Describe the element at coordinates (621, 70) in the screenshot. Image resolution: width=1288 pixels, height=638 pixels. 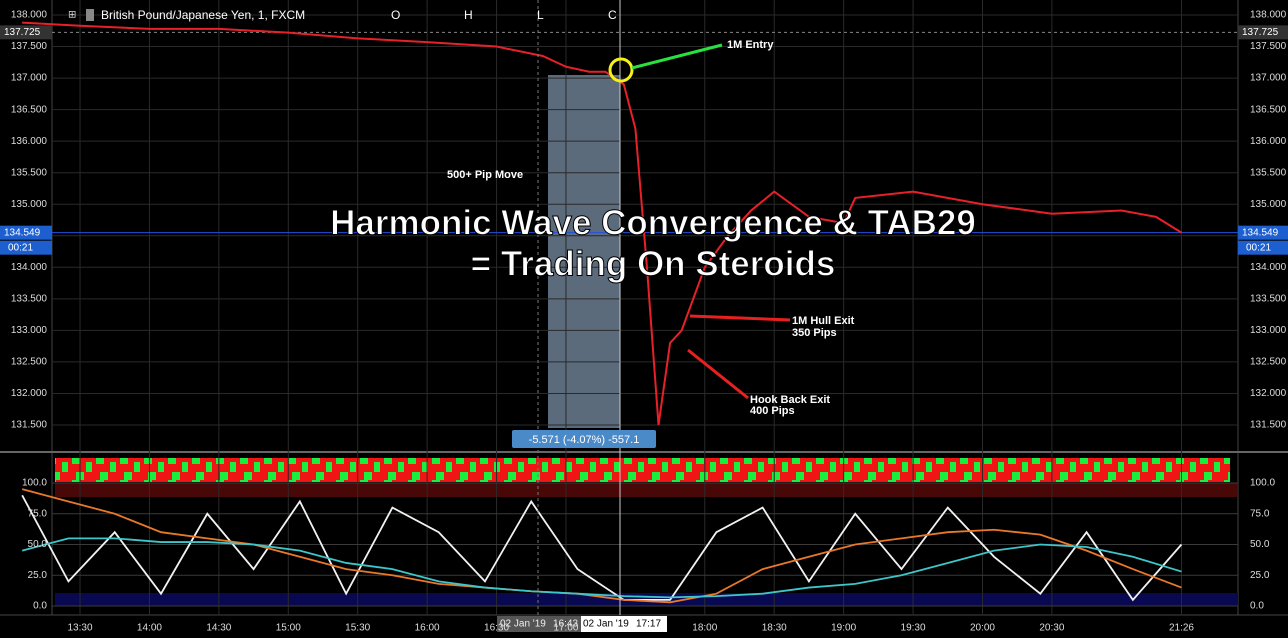
I see `entry-circle` at that location.